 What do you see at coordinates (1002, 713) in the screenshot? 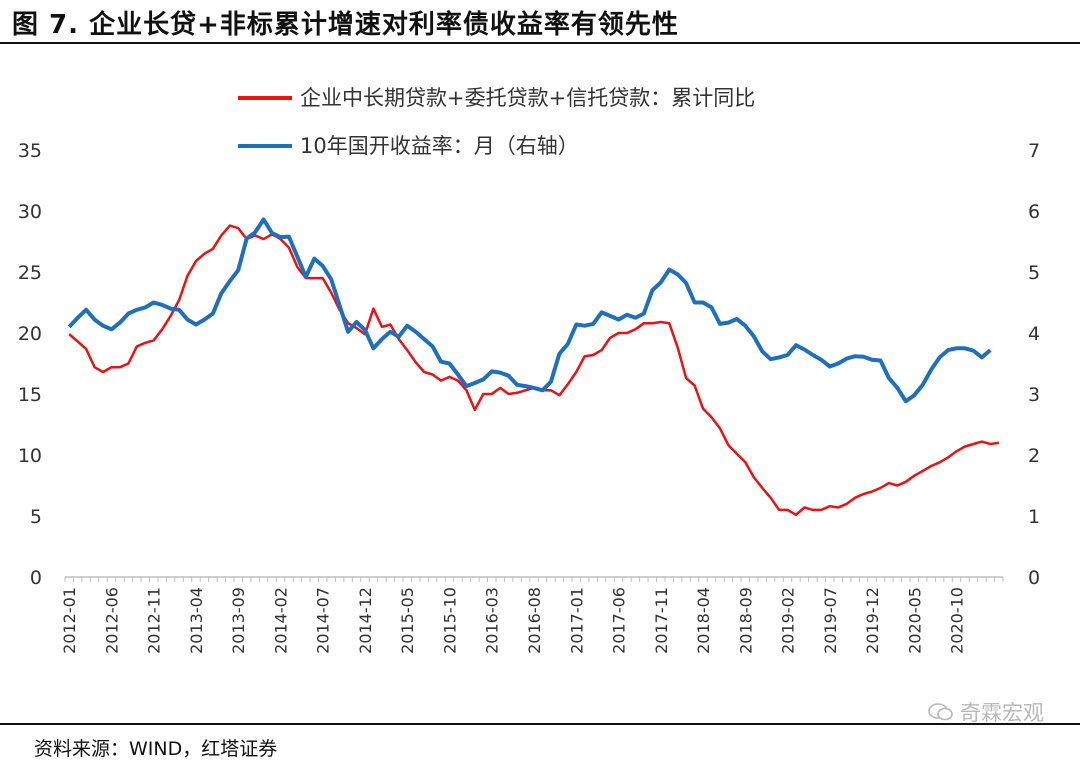
I see `watermark-text: 奇霖宏观` at bounding box center [1002, 713].